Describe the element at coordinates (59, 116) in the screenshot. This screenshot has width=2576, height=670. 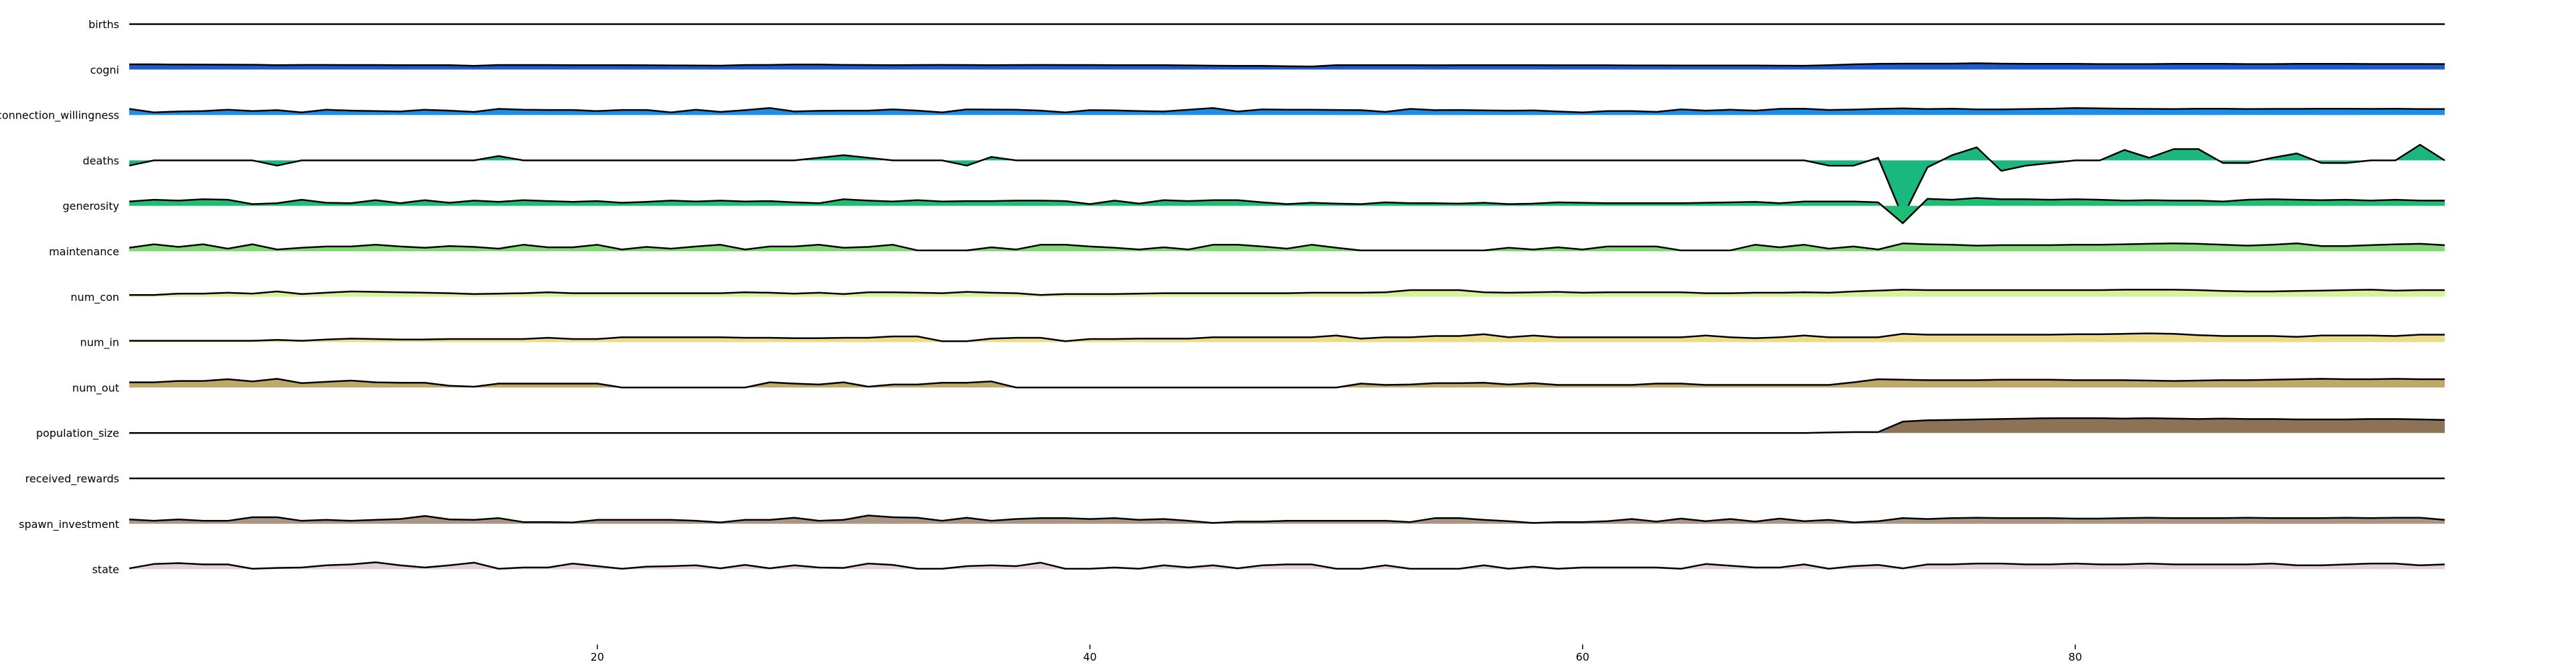
I see `series-label: connection_willingness` at that location.